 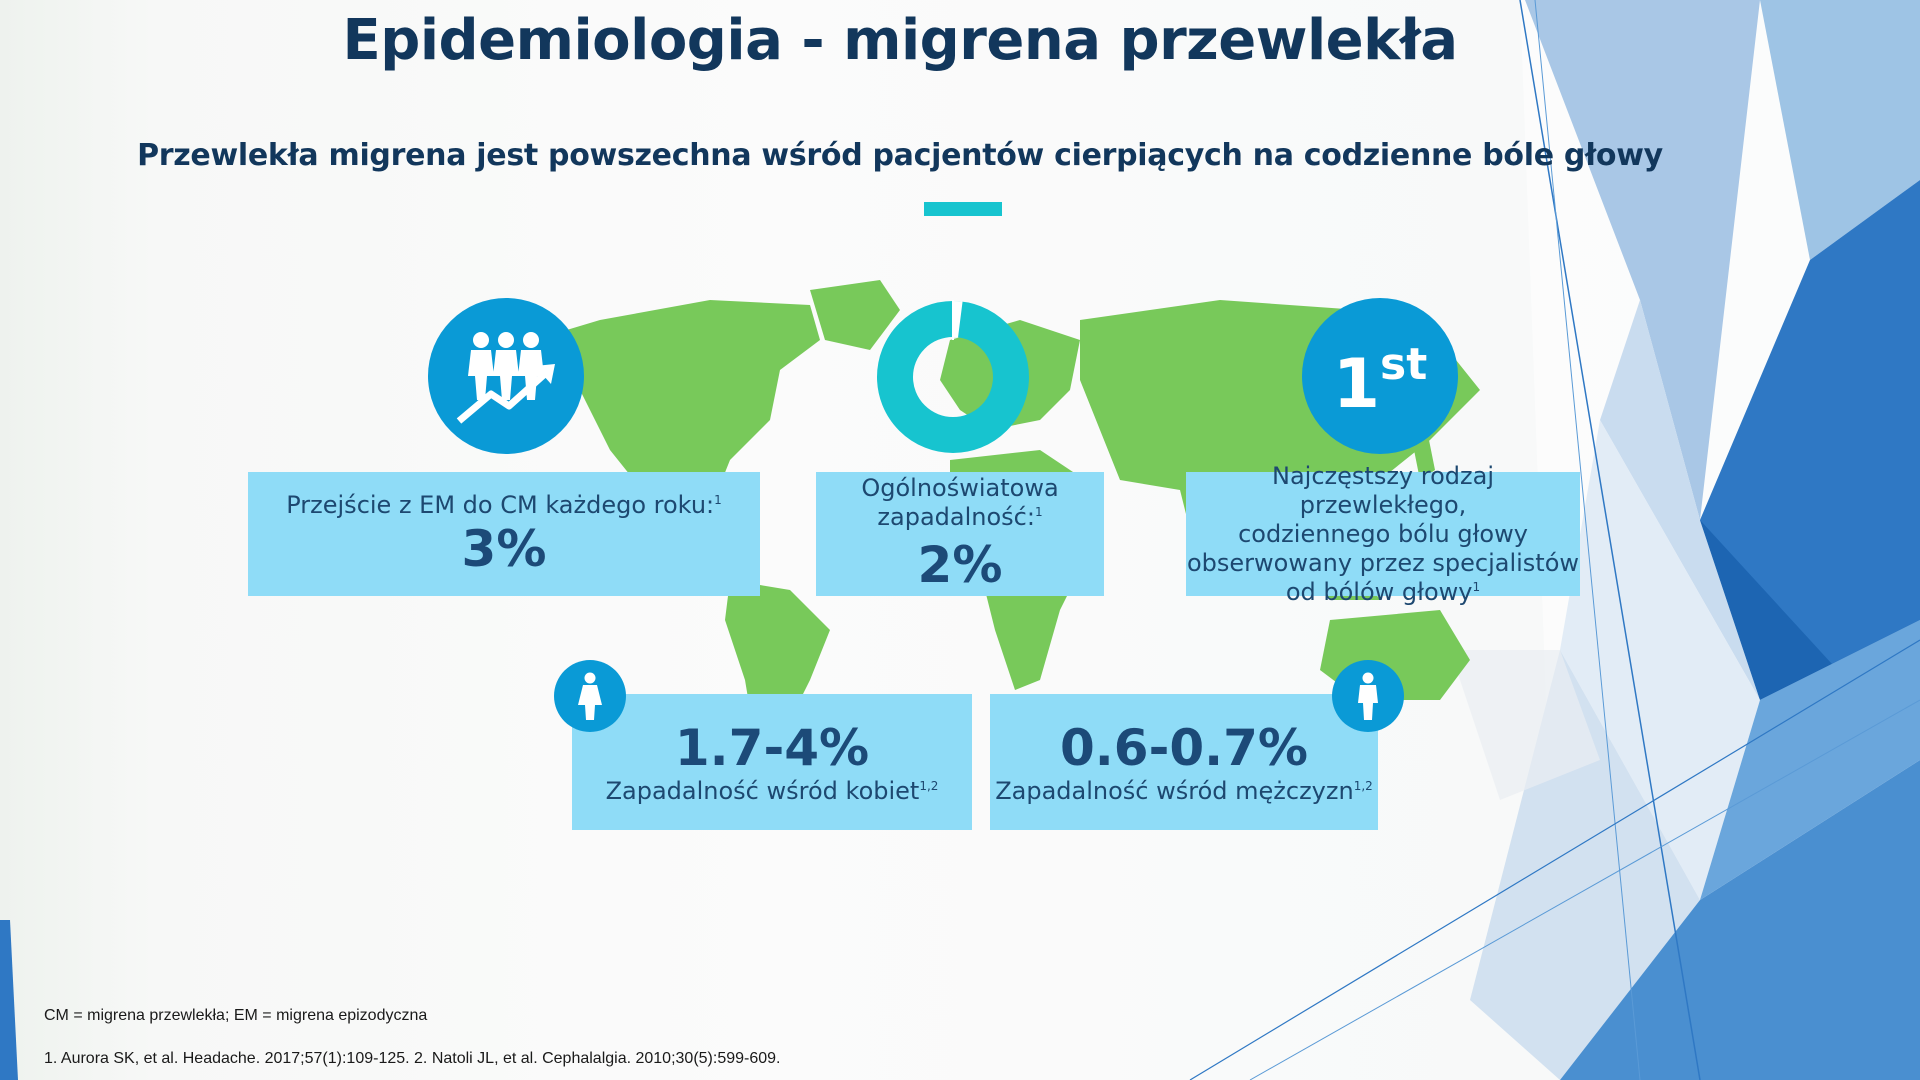 What do you see at coordinates (1184, 747) in the screenshot?
I see `stat-value-men: 0.6-0.7%` at bounding box center [1184, 747].